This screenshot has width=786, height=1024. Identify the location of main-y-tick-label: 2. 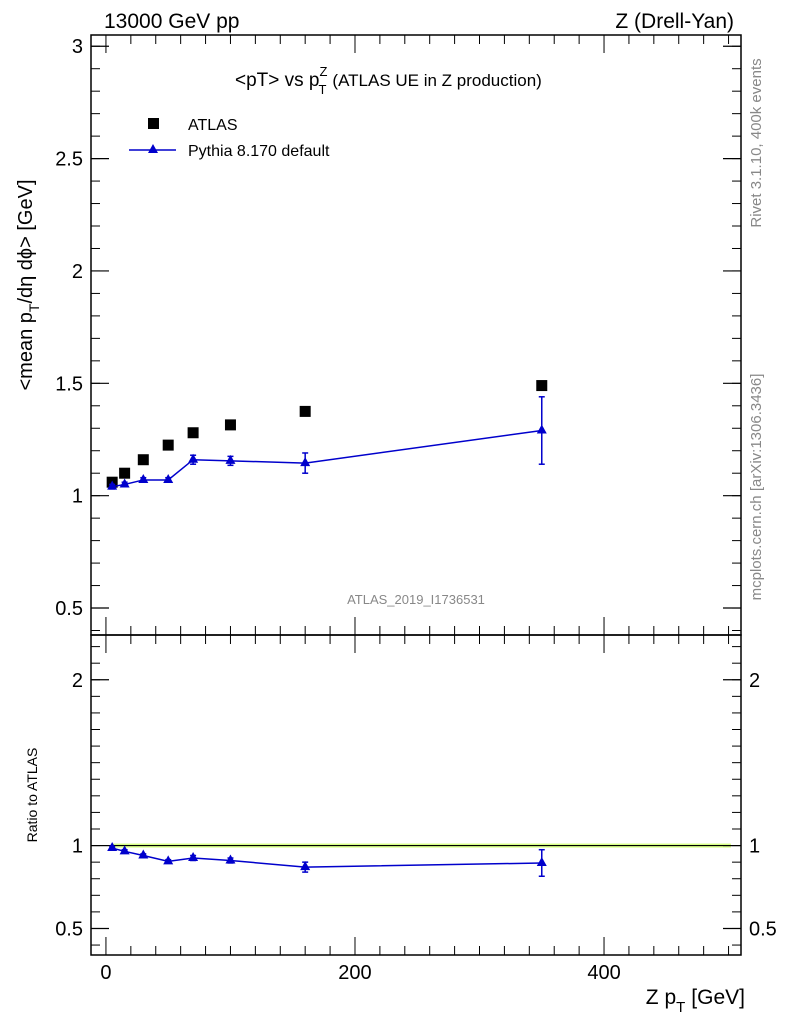
(77, 272).